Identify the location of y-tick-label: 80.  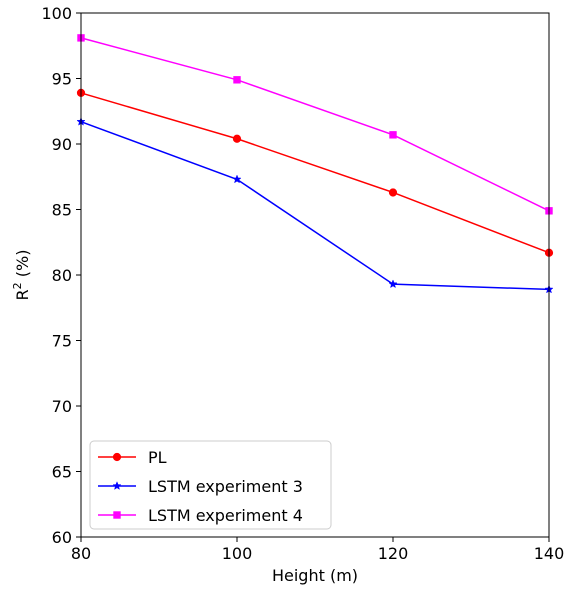
(62, 275).